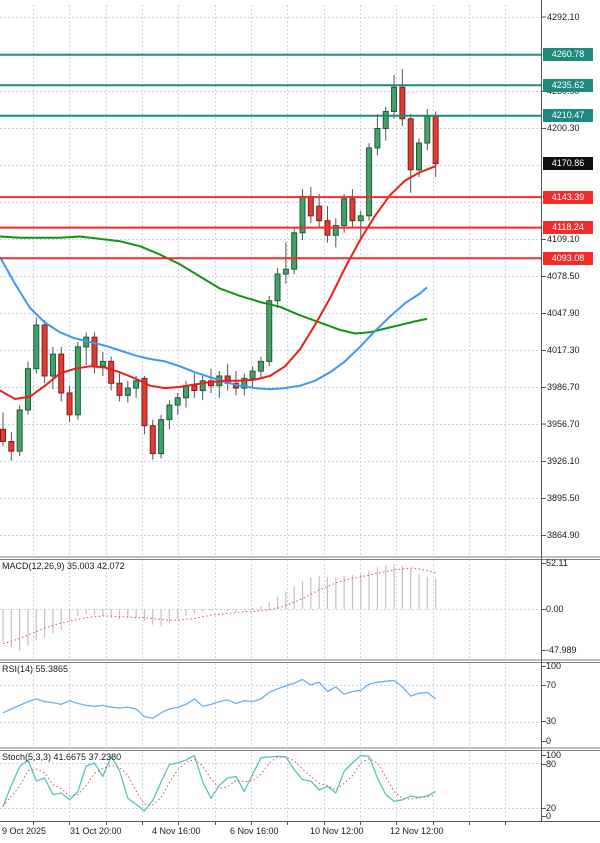 This screenshot has width=600, height=843. Describe the element at coordinates (337, 831) in the screenshot. I see `x-axis-date-label: 10 Nov 12:00` at that location.